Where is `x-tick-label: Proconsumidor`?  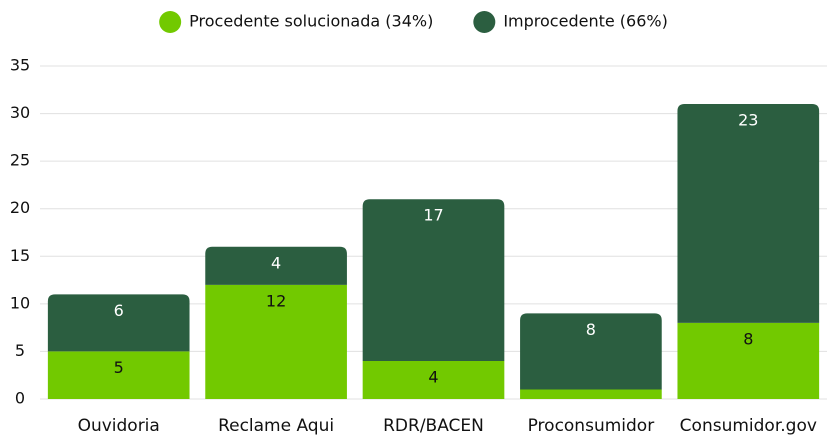
x-tick-label: Proconsumidor is located at coordinates (591, 426).